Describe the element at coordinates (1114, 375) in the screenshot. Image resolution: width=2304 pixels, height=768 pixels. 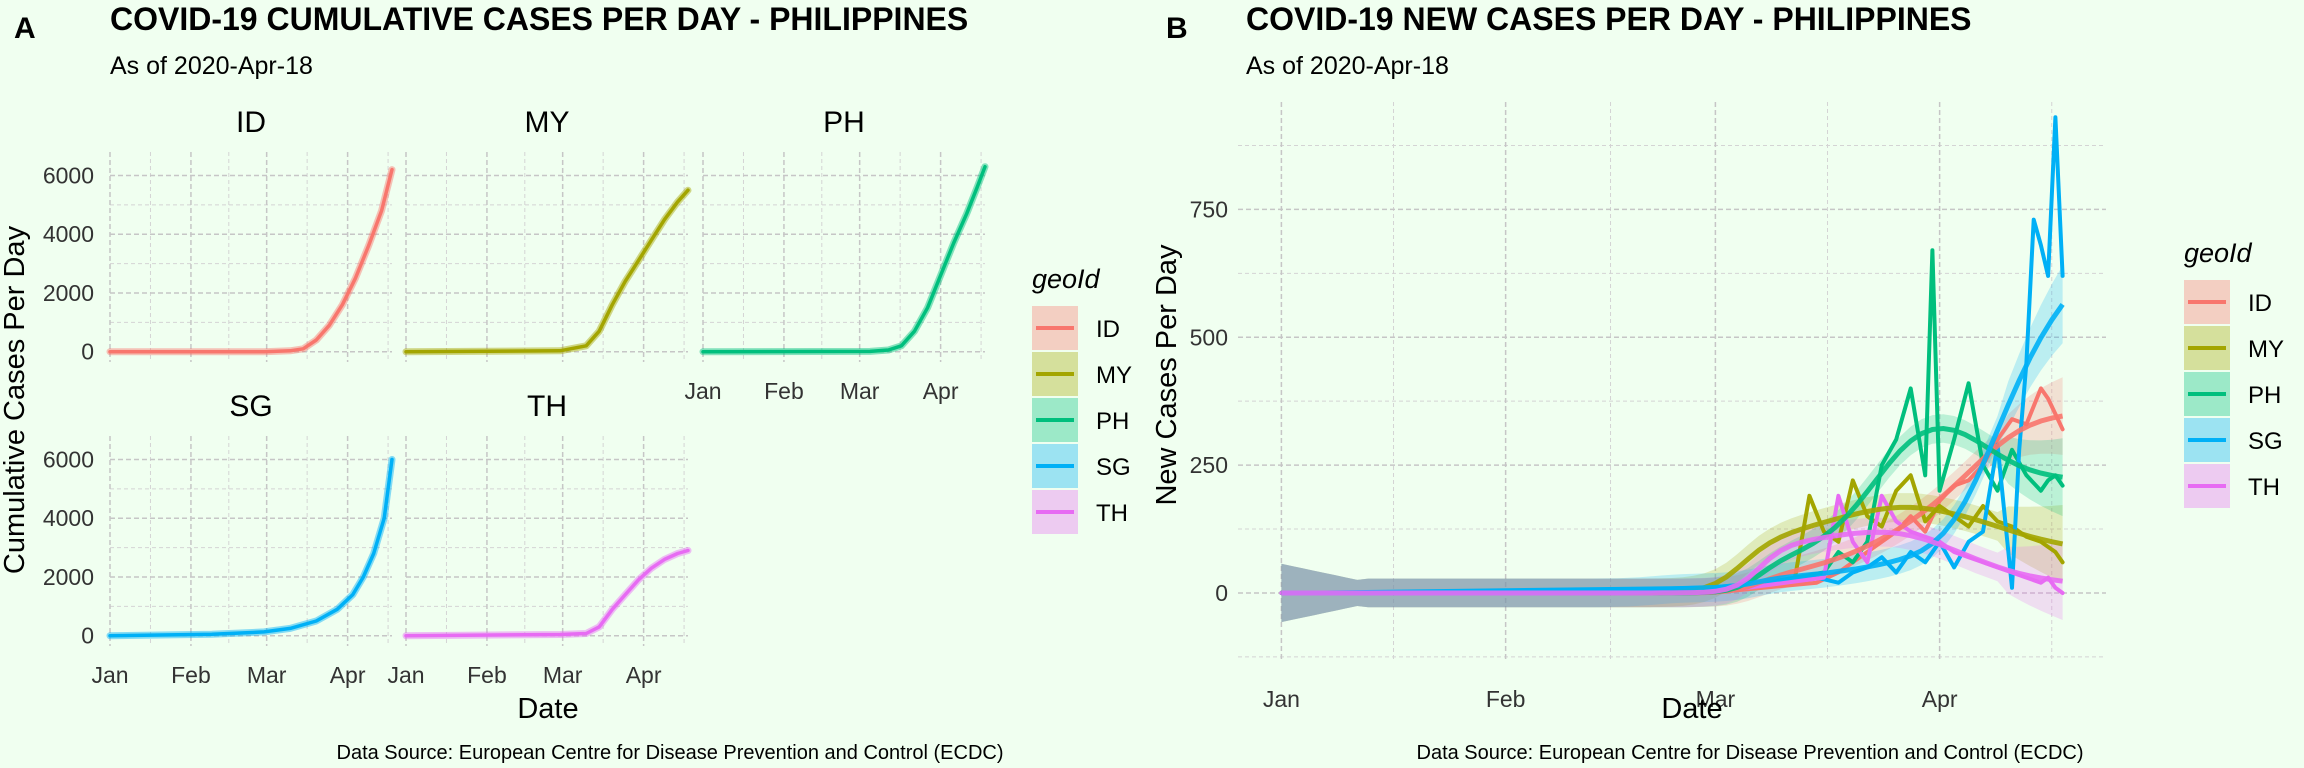
I see `panel-a-legend-label-my: MY` at that location.